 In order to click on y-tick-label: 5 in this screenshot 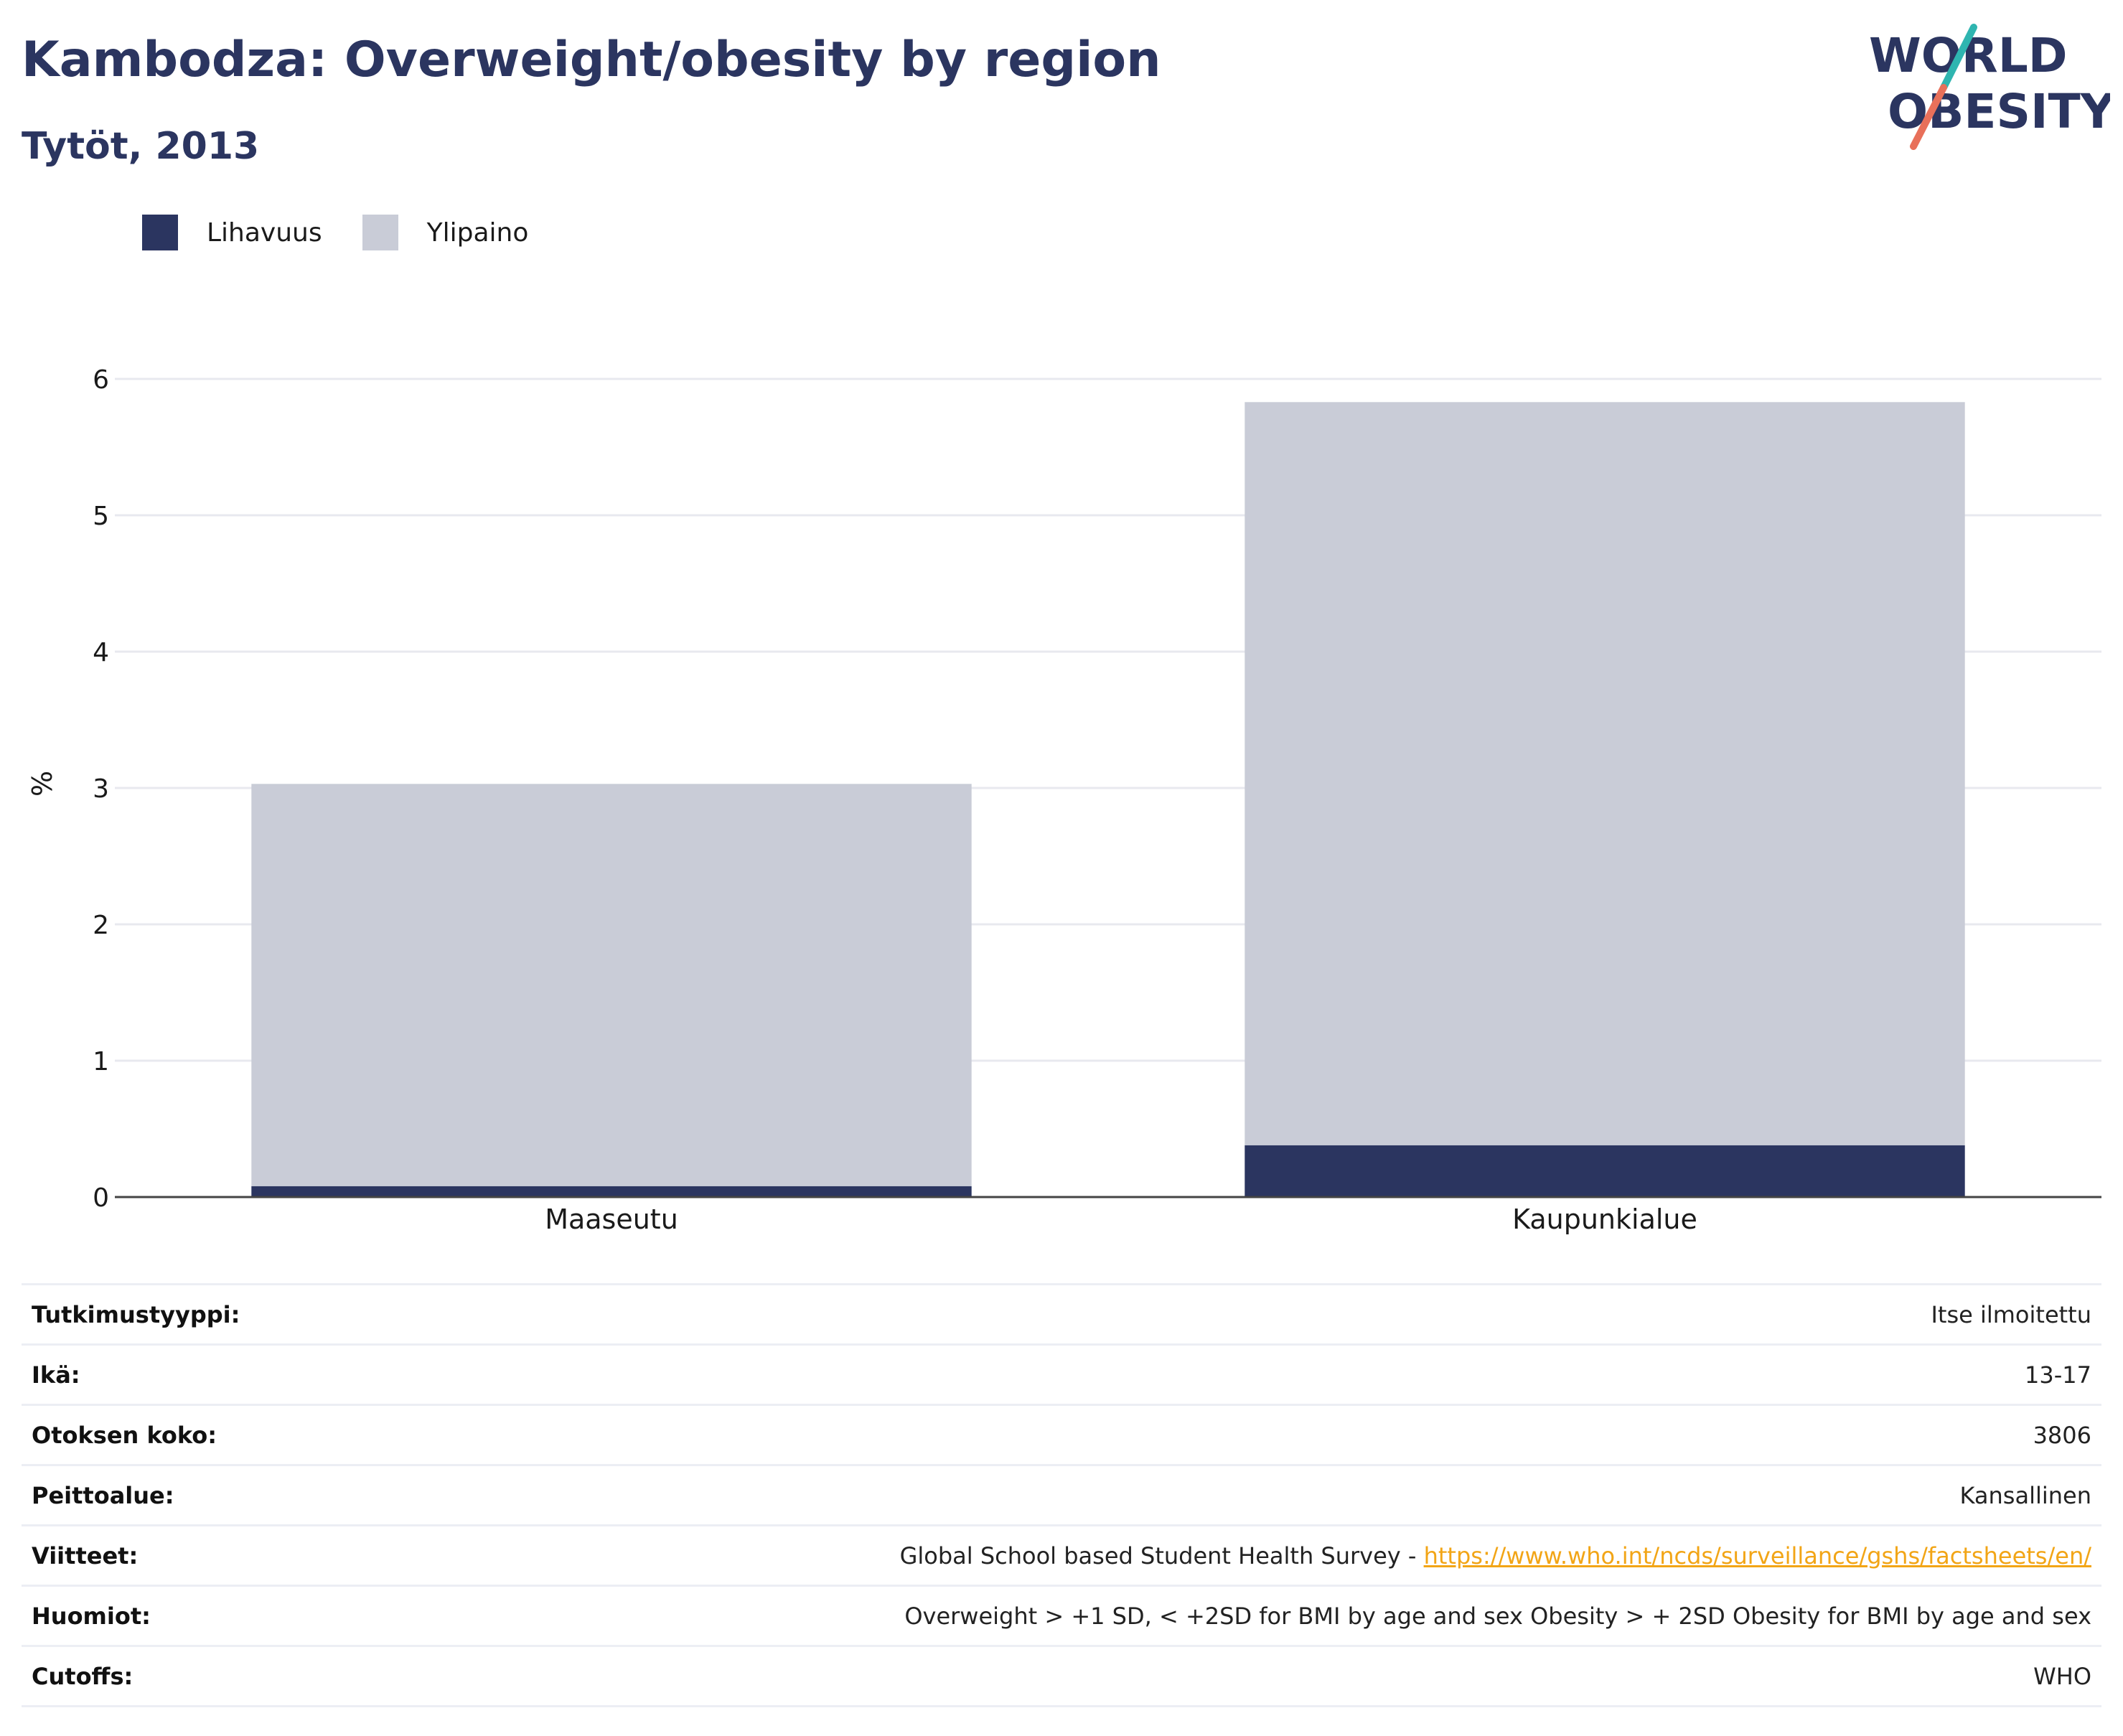, I will do `click(101, 516)`.